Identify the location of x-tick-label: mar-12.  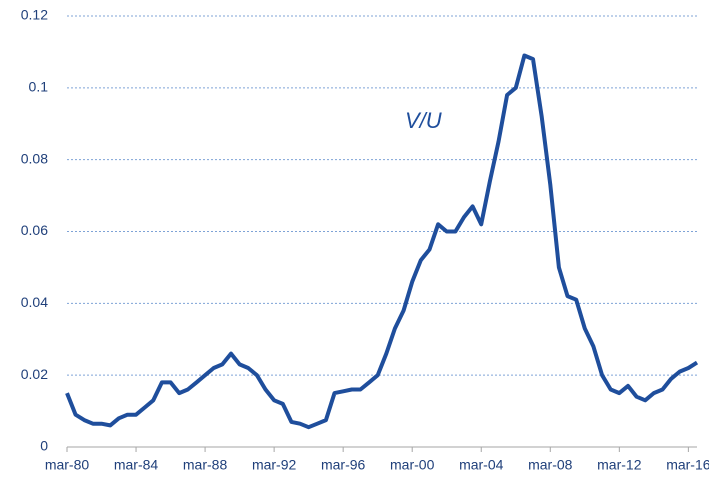
(619, 465).